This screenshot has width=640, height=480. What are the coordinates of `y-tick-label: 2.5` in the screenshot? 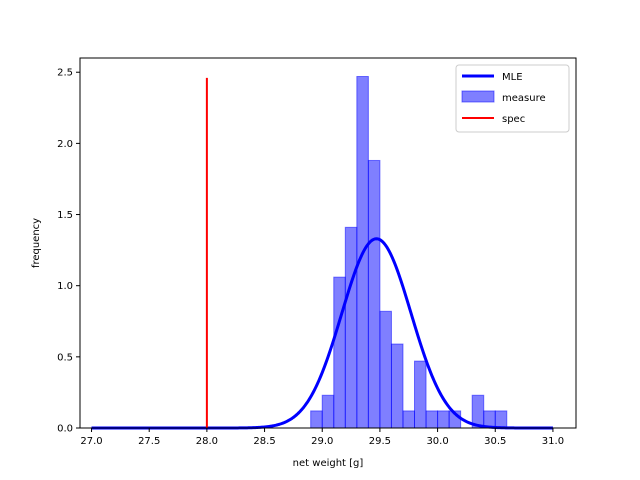 It's located at (65, 73).